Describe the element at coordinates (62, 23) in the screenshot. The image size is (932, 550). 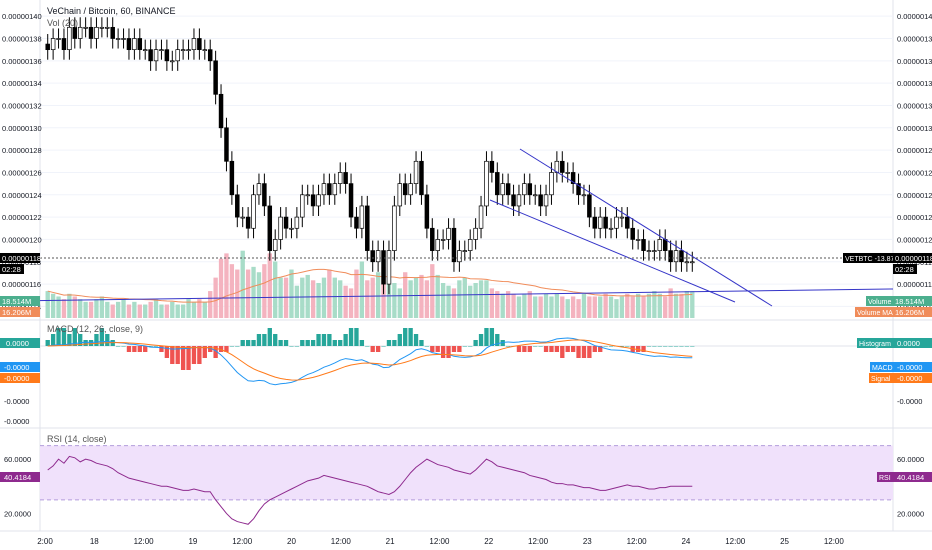
I see `volume-indicator-label: Vol (20)` at that location.